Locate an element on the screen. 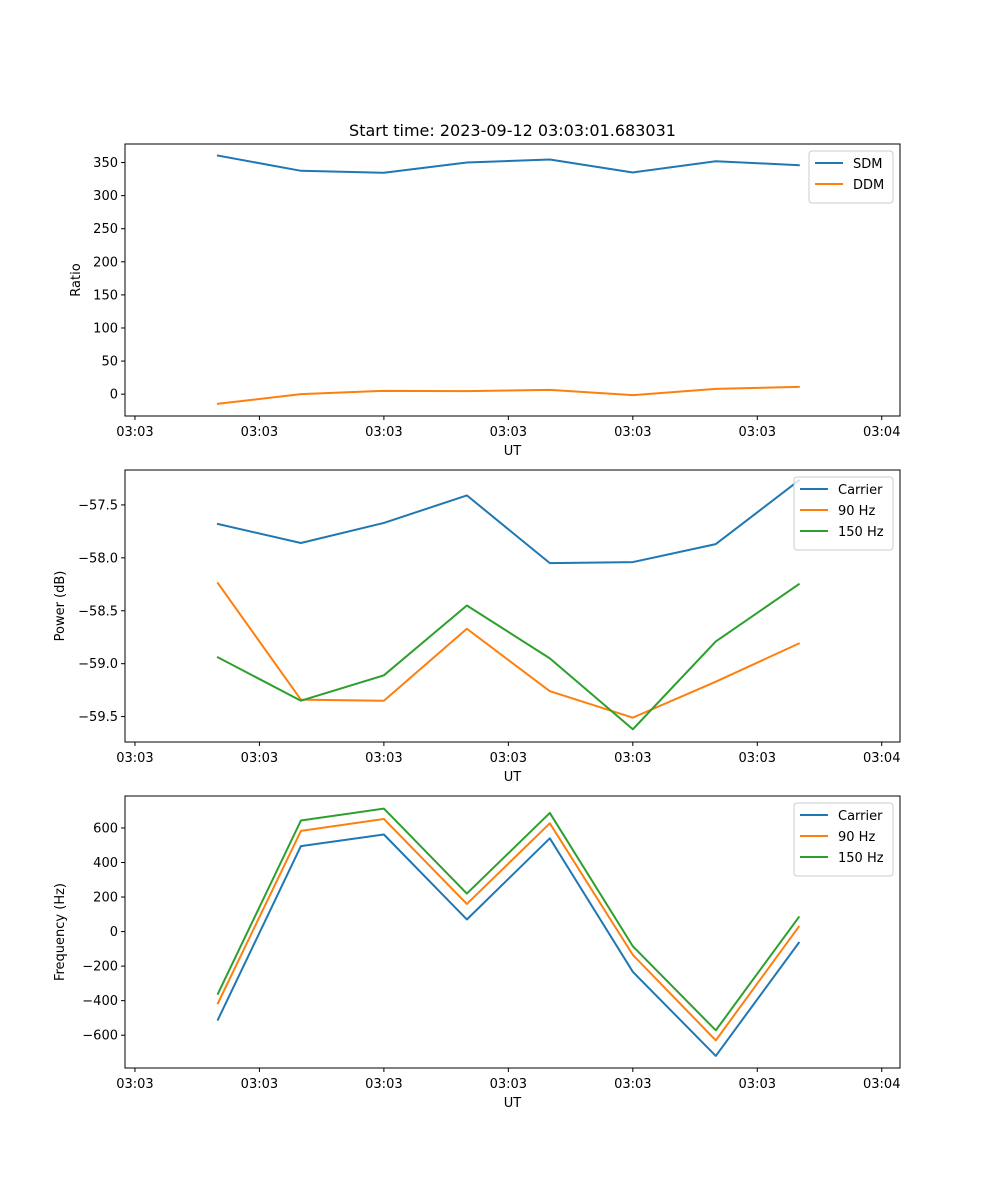  figure-title: Start time: 2023-09-12 03:03:01.683031 is located at coordinates (512, 130).